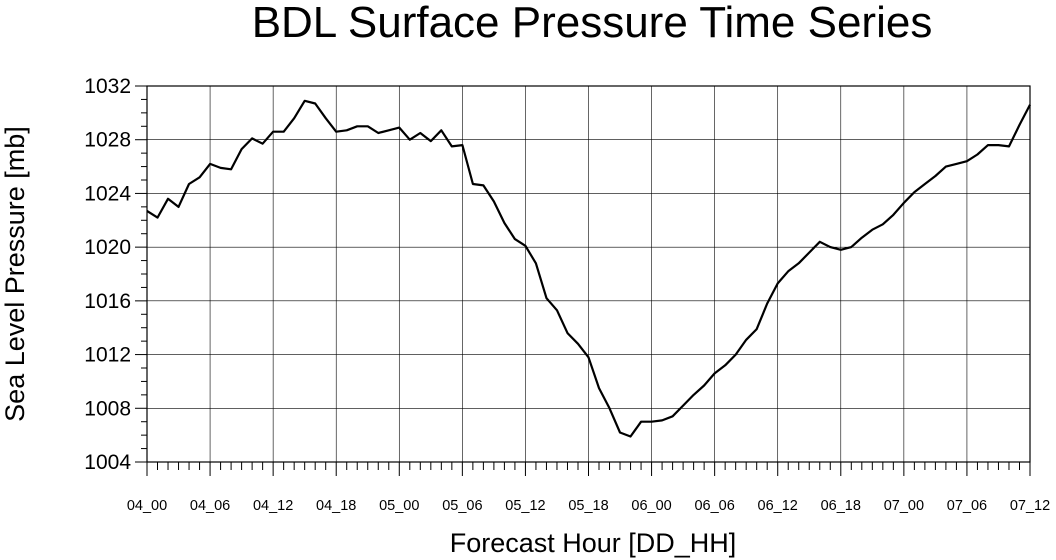 The width and height of the screenshot is (1056, 560). I want to click on x-tick-label: 04_06, so click(210, 506).